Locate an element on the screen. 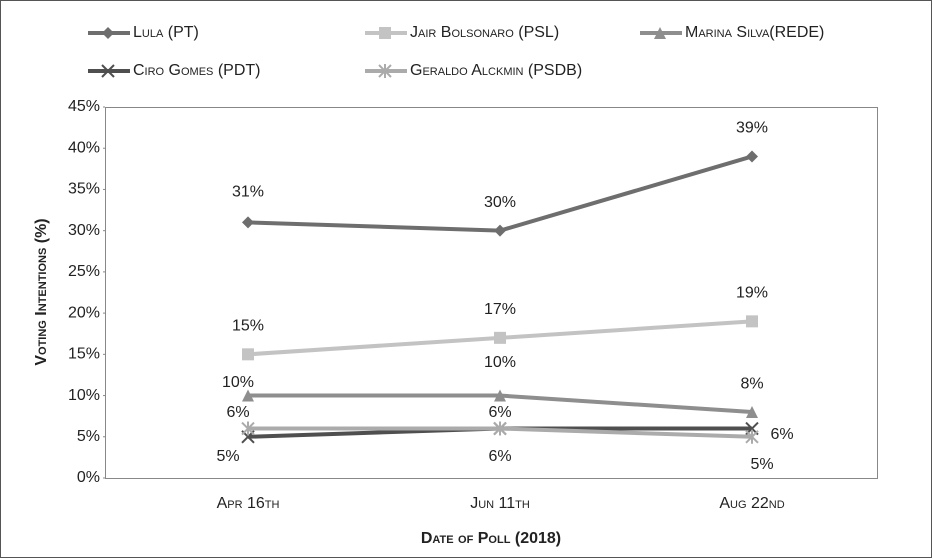 This screenshot has width=933, height=559. y-tick-label: 25% is located at coordinates (84, 271).